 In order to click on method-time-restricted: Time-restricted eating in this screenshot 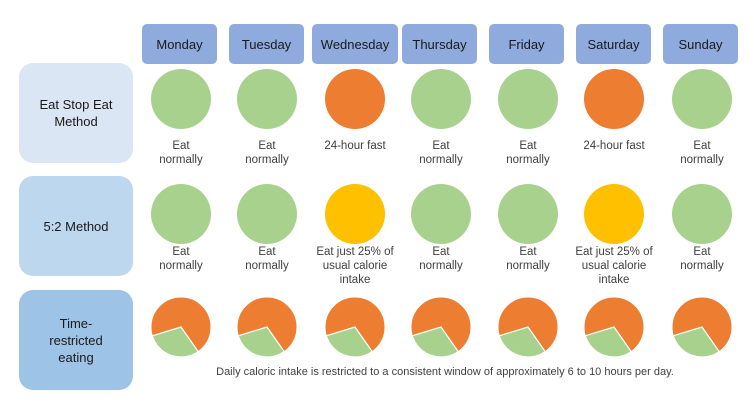, I will do `click(76, 340)`.